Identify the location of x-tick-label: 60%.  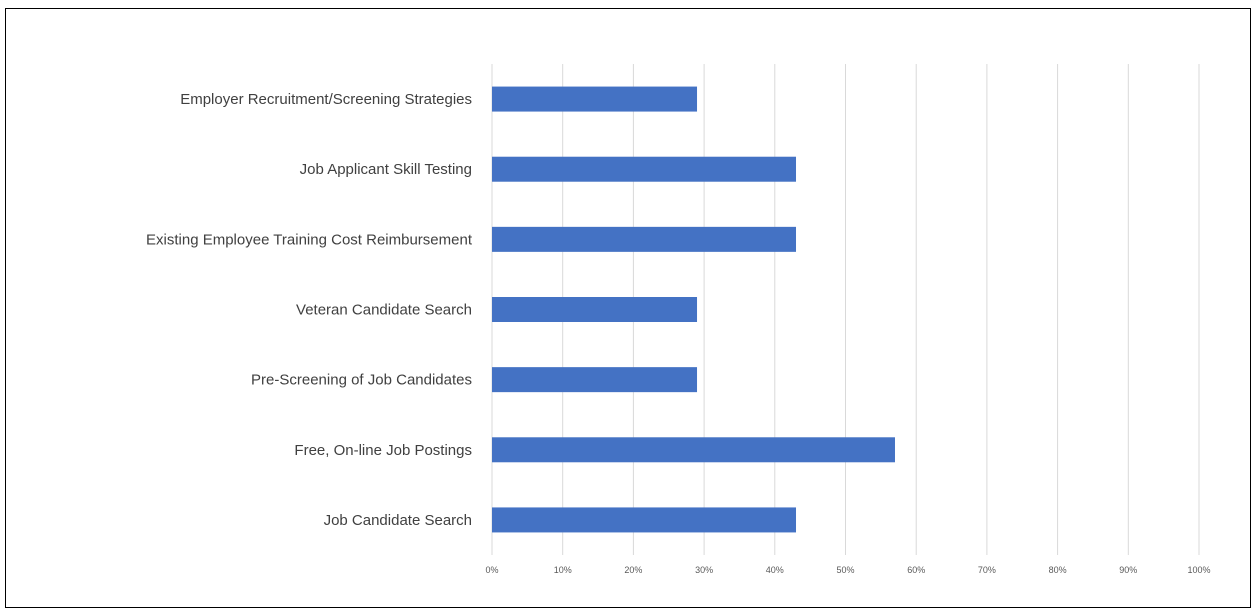
(916, 570).